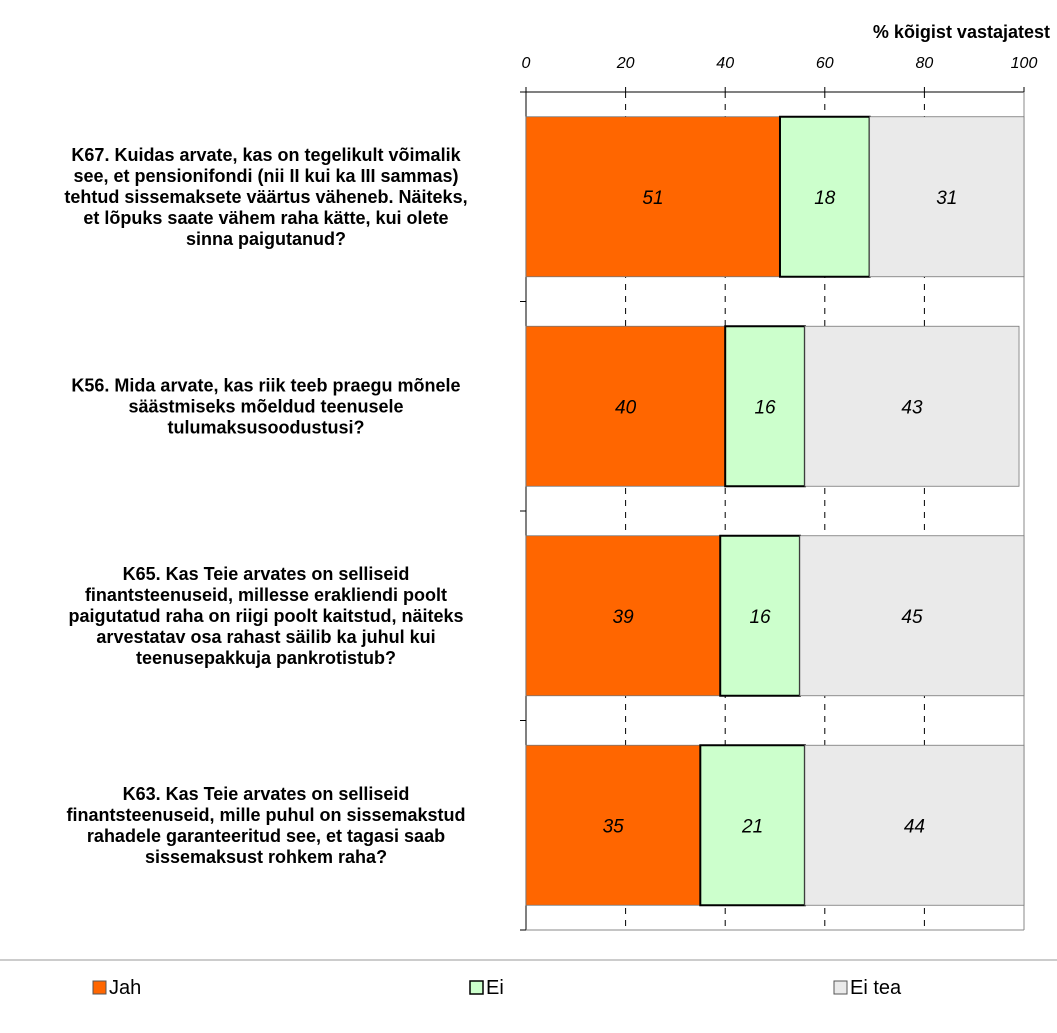 The height and width of the screenshot is (1033, 1057). Describe the element at coordinates (266, 658) in the screenshot. I see `category-label-line: teenusepakkuja pankrotistub?` at that location.